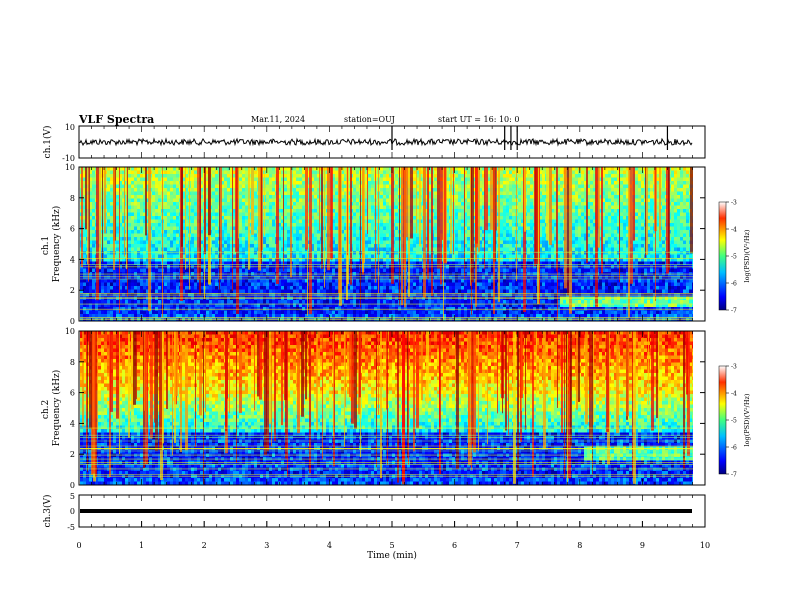  Describe the element at coordinates (51, 244) in the screenshot. I see `ch1-spectrogram-ylabel: ch.1 Frequency (kHz)` at that location.